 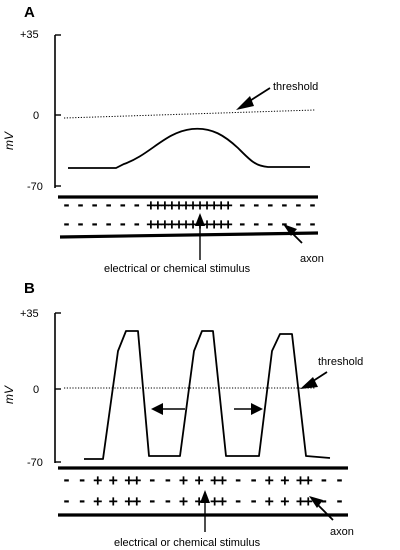 I want to click on panel-a-threshold-arrowhead, so click(x=245, y=103).